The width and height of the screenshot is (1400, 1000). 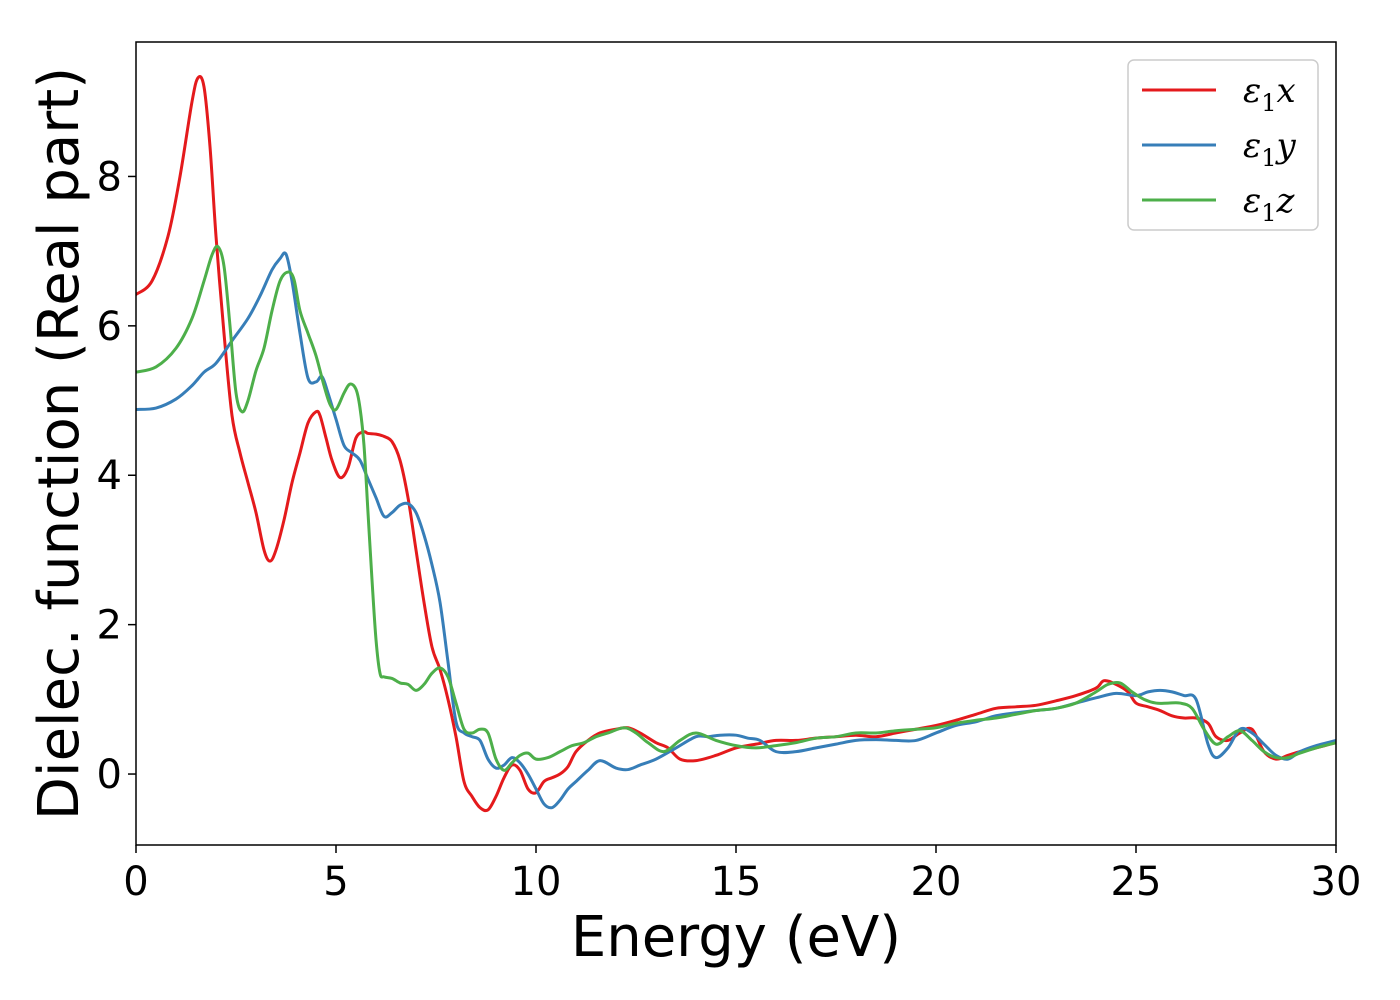 I want to click on x-tick-label: 15, so click(x=736, y=882).